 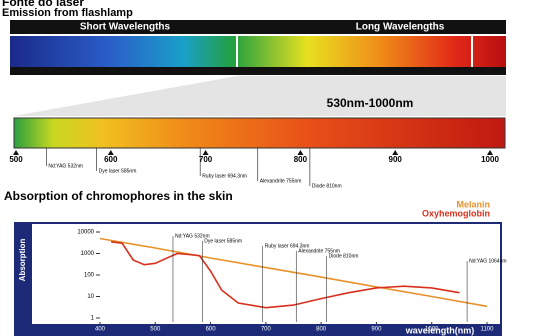 I want to click on legend-label: Oxyhemoglobin, so click(x=456, y=213).